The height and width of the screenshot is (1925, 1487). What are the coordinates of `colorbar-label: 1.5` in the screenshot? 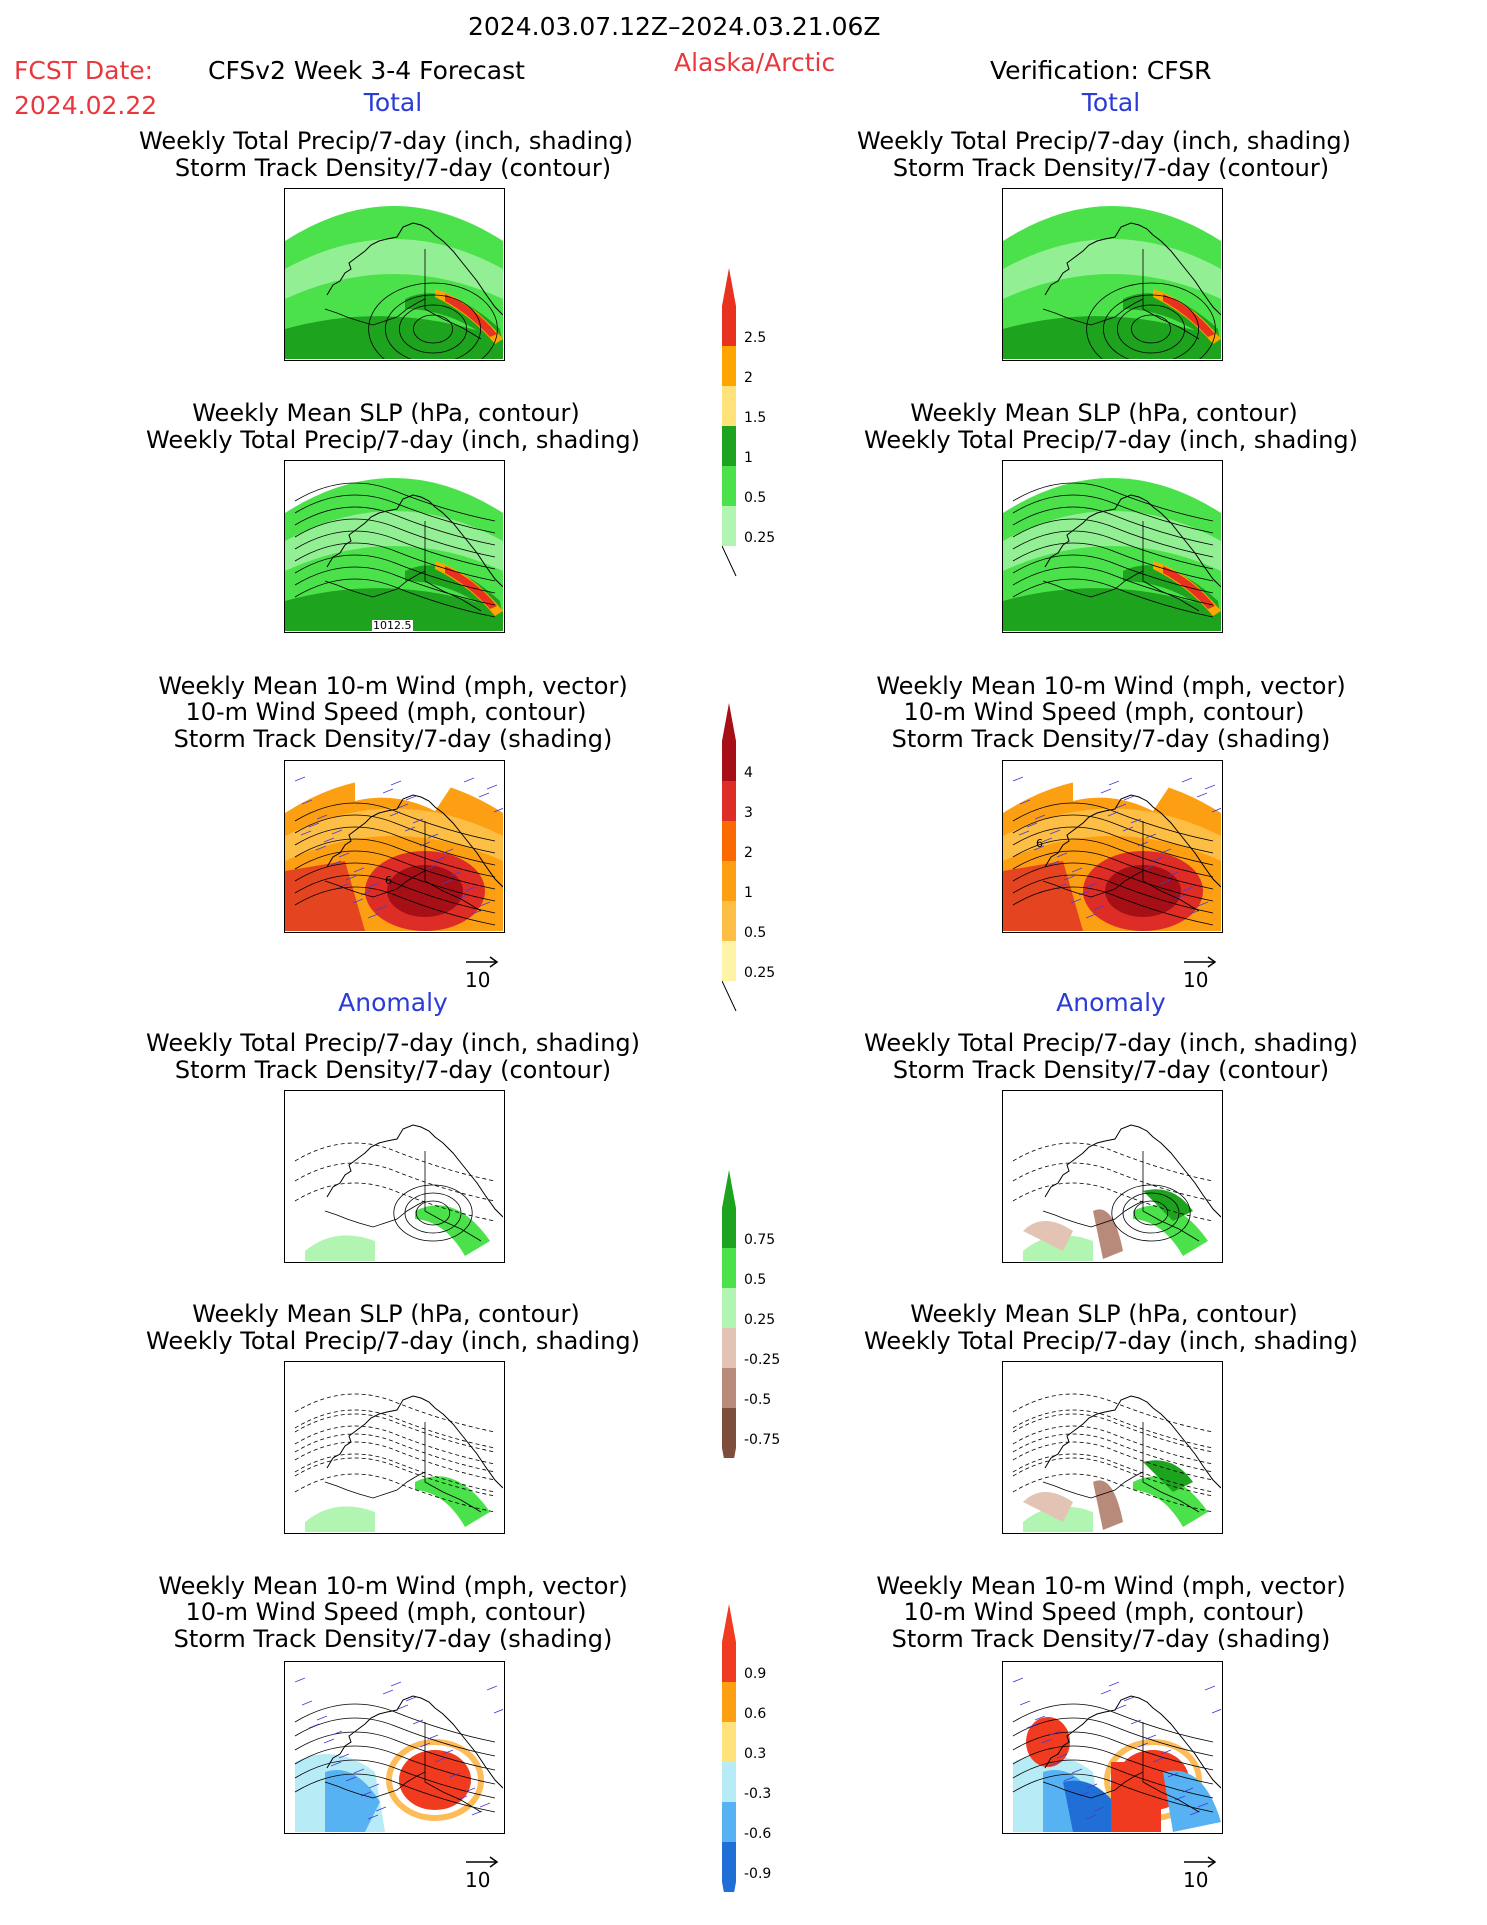 It's located at (755, 418).